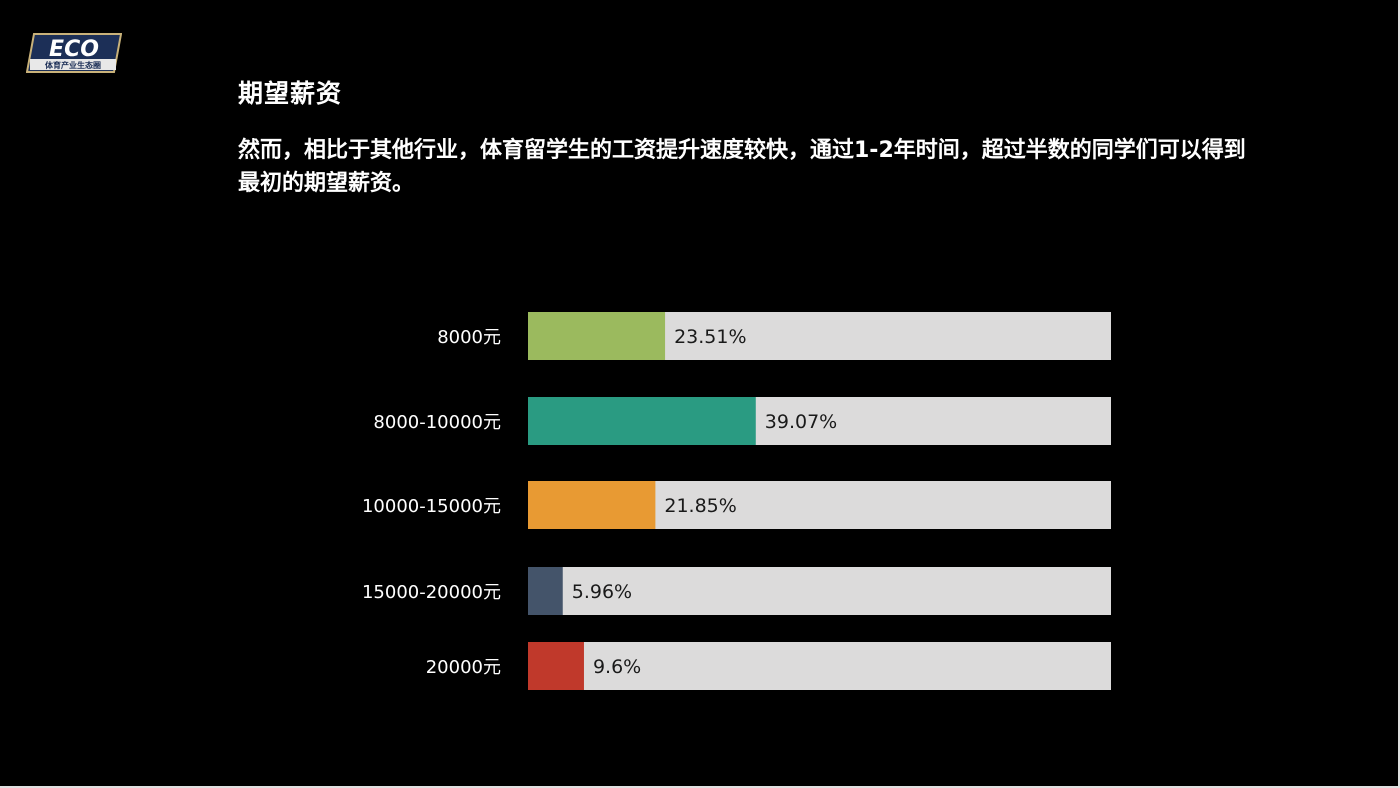 The height and width of the screenshot is (788, 1400). What do you see at coordinates (710, 337) in the screenshot?
I see `value-label: 23.51%` at bounding box center [710, 337].